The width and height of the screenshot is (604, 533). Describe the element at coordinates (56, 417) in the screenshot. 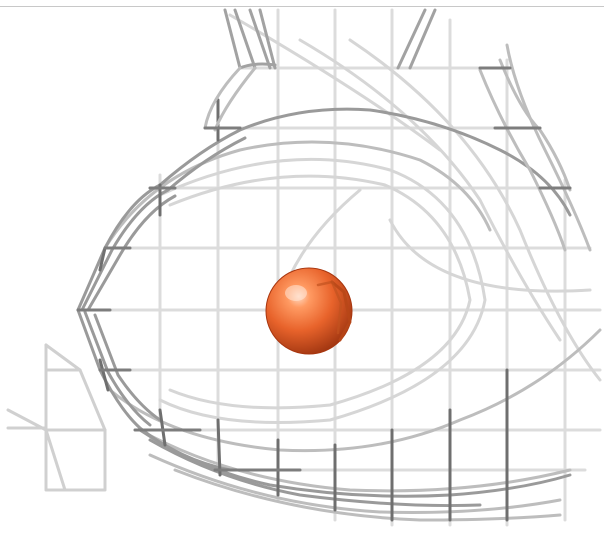

I see `mesh-fragment-left` at that location.